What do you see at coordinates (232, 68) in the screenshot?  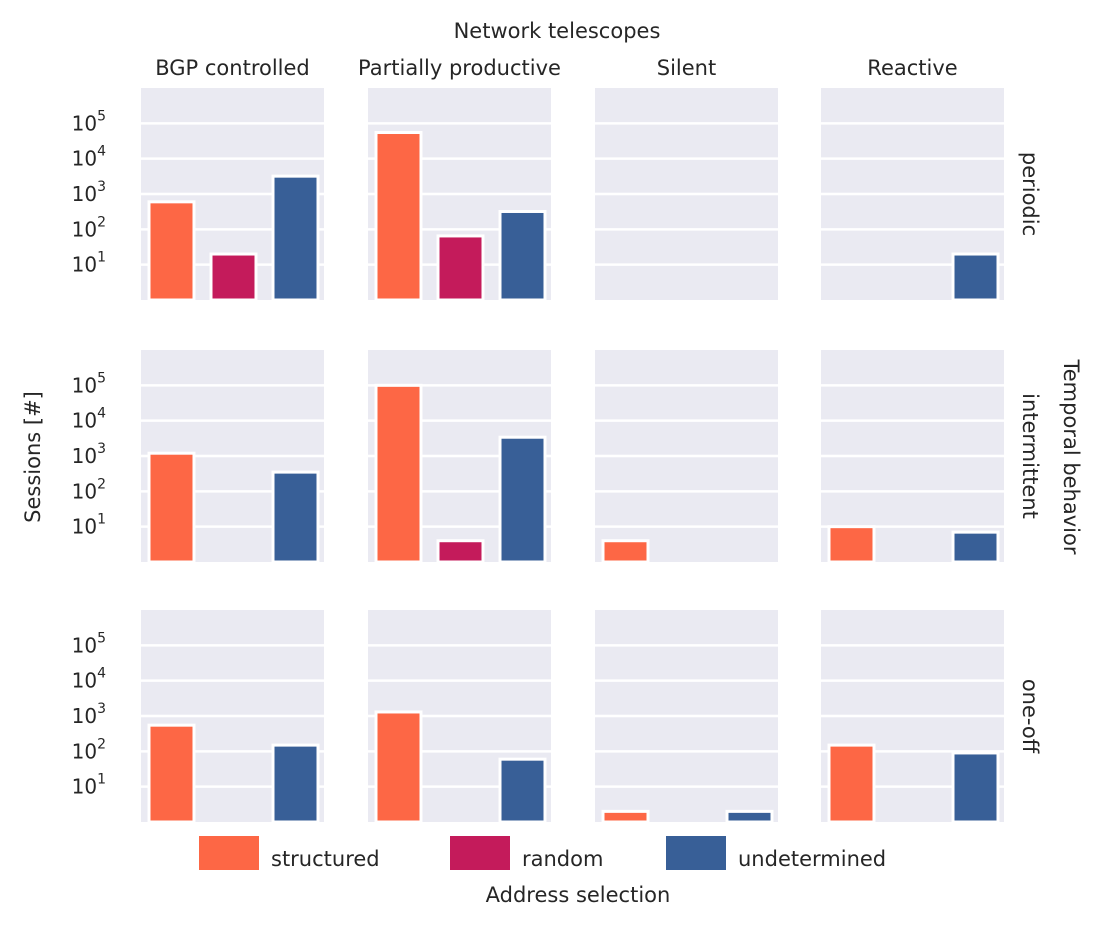 I see `column-title-bgp-controlled: BGP controlled` at bounding box center [232, 68].